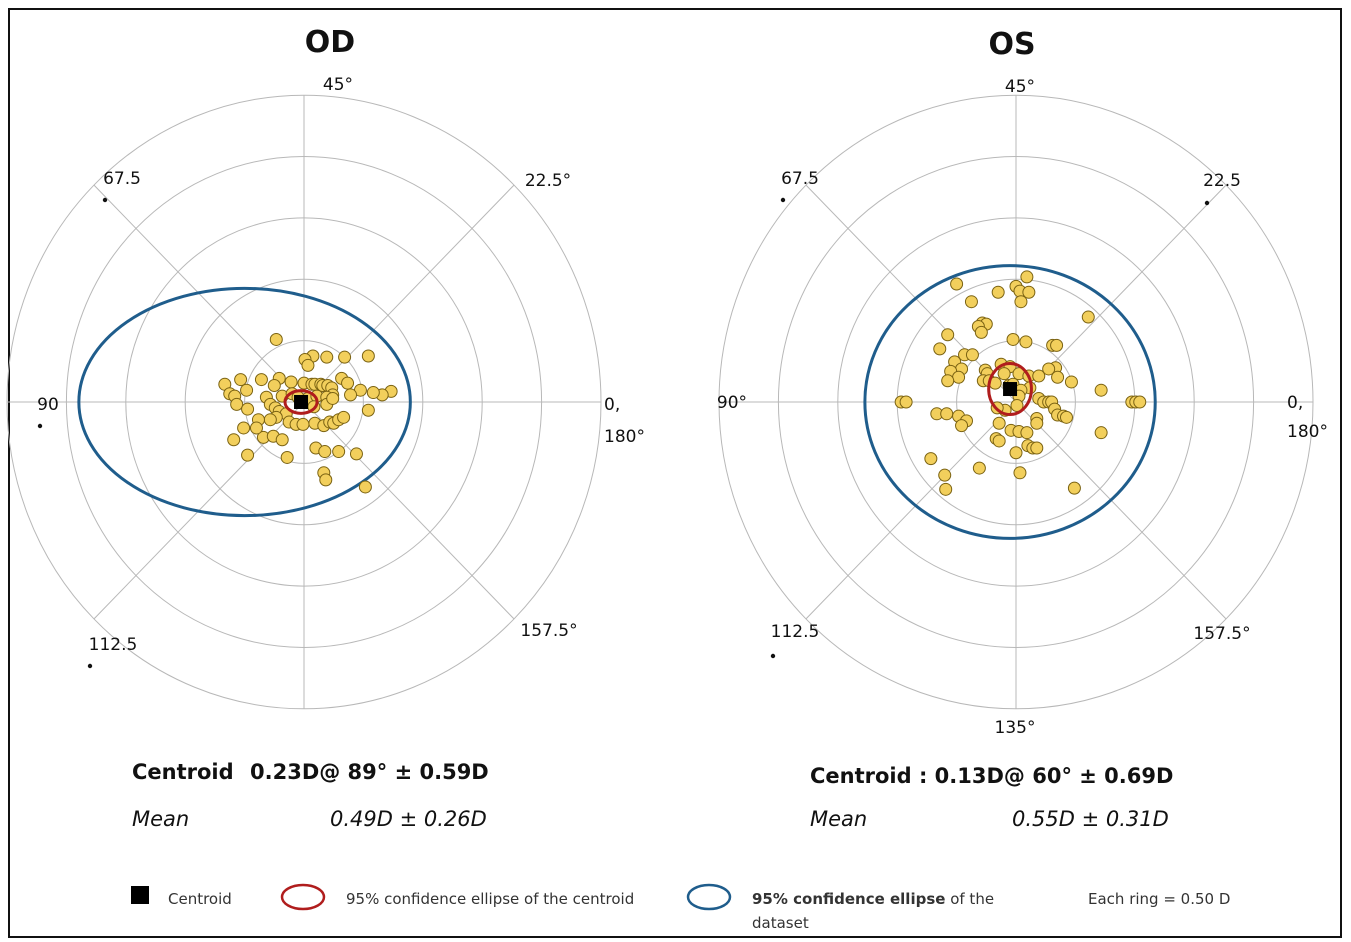  What do you see at coordinates (408, 819) in the screenshot?
I see `mean-stat-value: 0.49D ± 0.26D` at bounding box center [408, 819].